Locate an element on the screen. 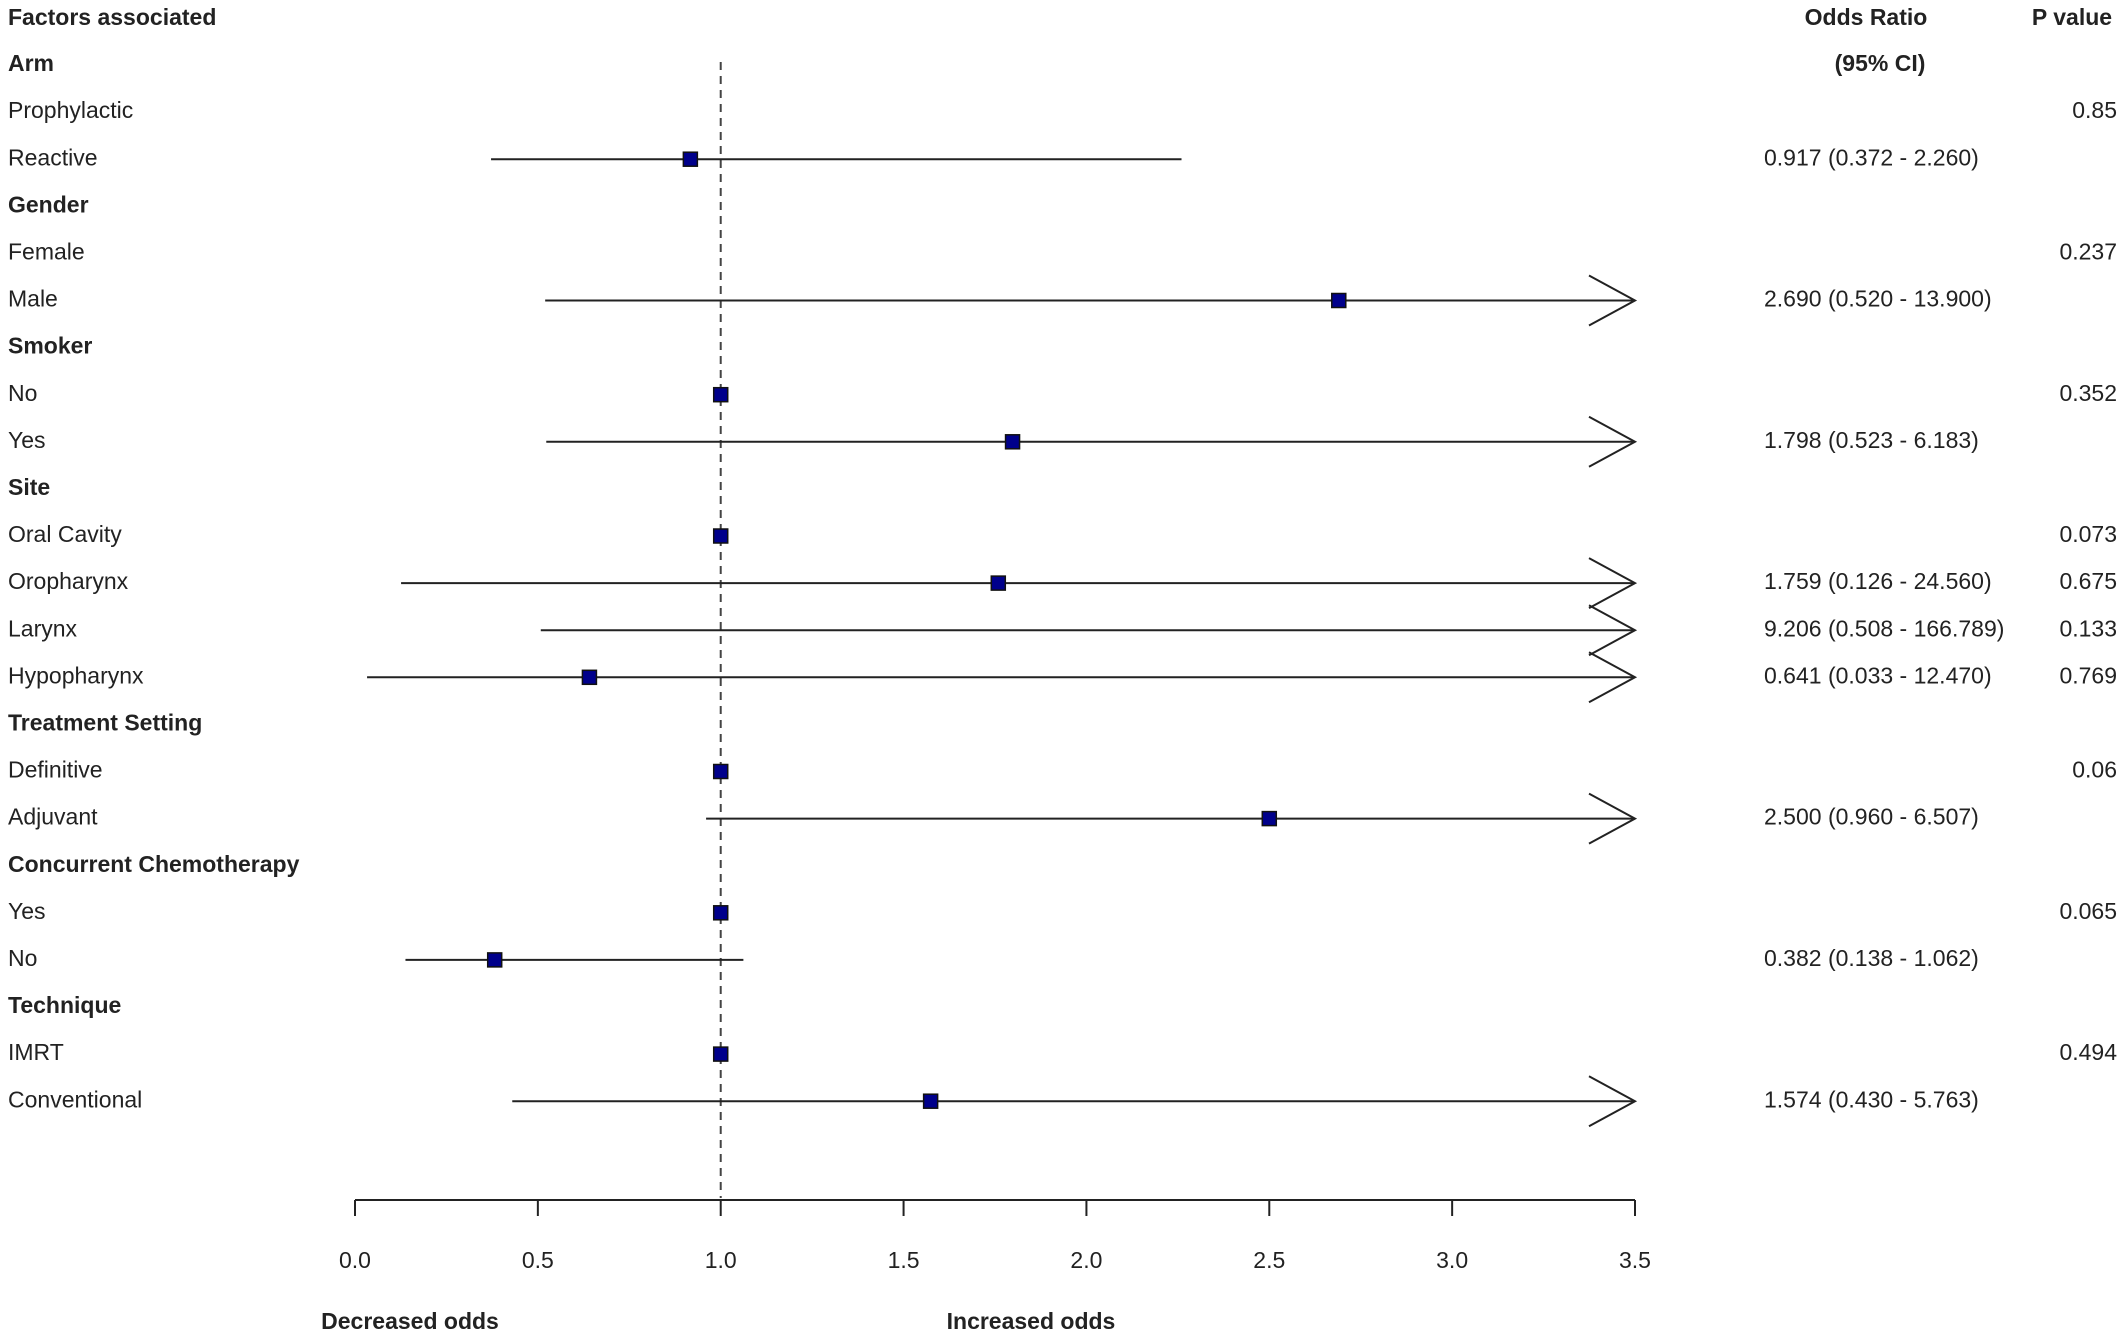 The height and width of the screenshot is (1342, 2128). p-value: 0.06 is located at coordinates (2094, 770).